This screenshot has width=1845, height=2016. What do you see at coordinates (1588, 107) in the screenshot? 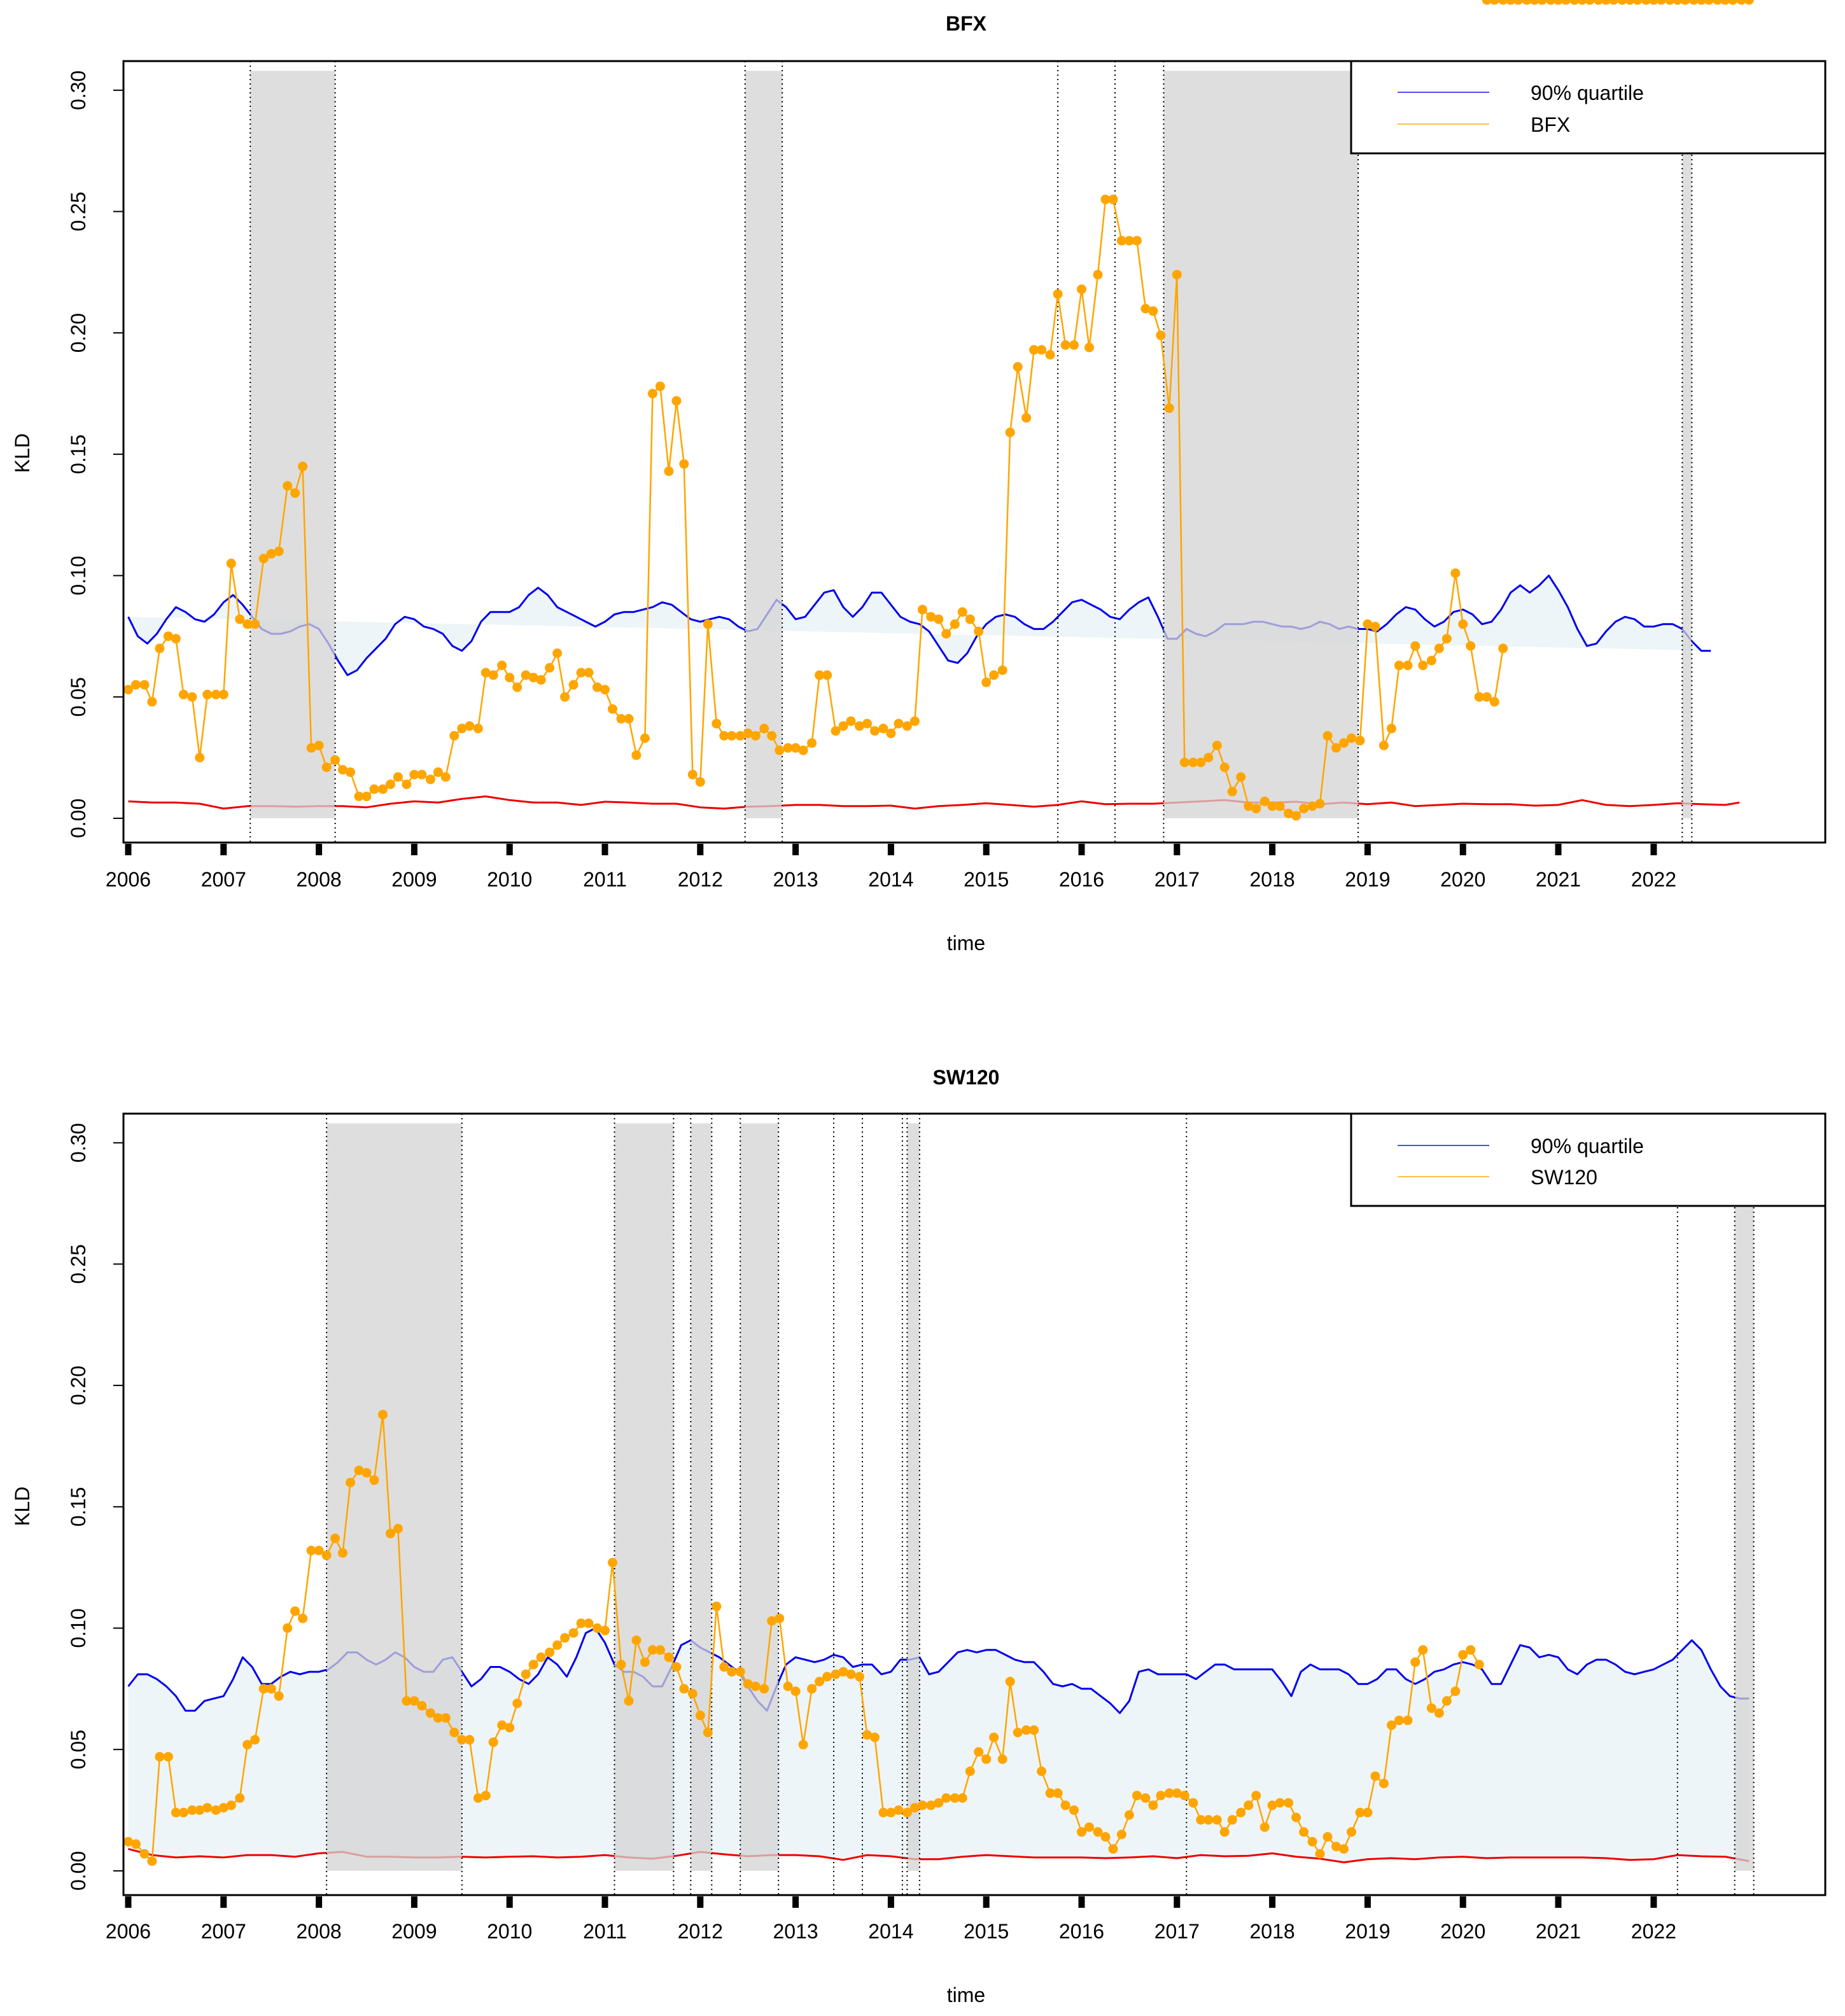
I see `legend-box` at bounding box center [1588, 107].